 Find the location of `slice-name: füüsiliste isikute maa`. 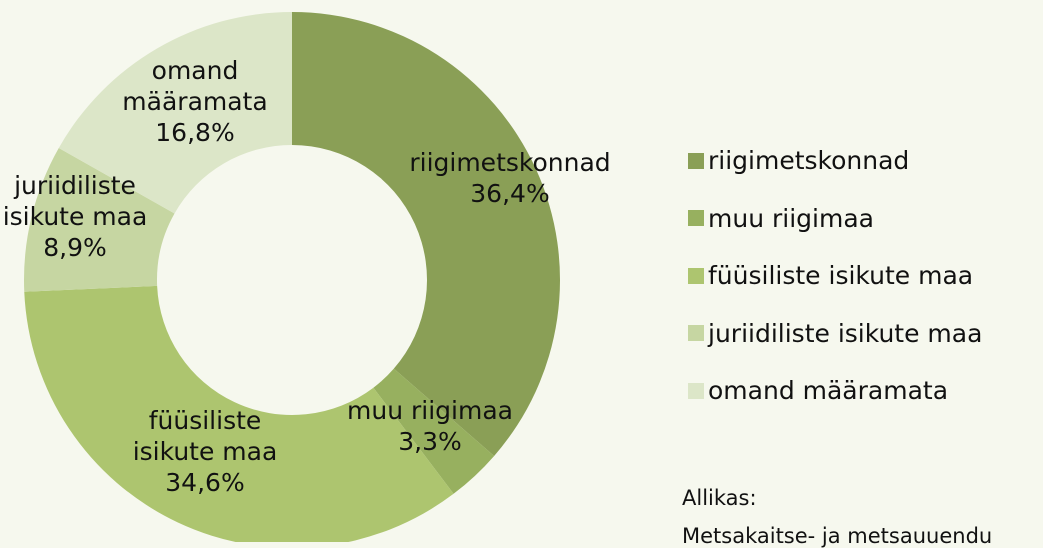

slice-name: füüsiliste isikute maa is located at coordinates (205, 436).